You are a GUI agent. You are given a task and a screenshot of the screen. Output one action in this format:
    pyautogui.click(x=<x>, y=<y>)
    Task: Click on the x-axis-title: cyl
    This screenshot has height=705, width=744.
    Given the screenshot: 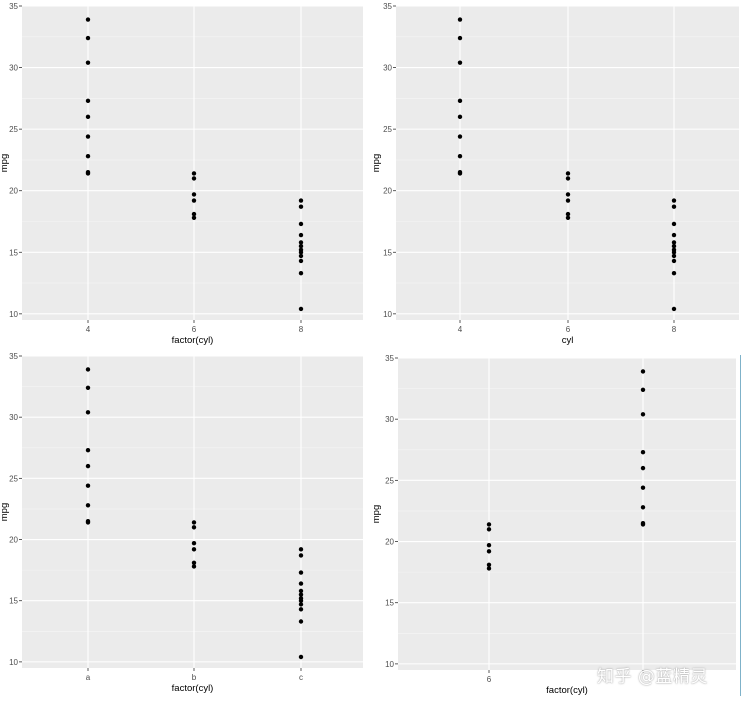 What is the action you would take?
    pyautogui.click(x=568, y=340)
    